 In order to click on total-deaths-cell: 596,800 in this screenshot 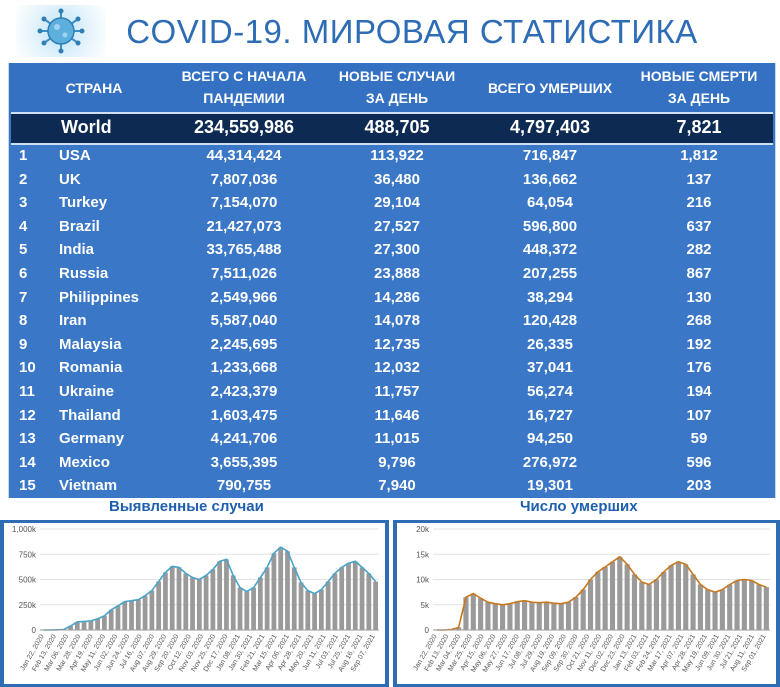, I will do `click(550, 226)`.